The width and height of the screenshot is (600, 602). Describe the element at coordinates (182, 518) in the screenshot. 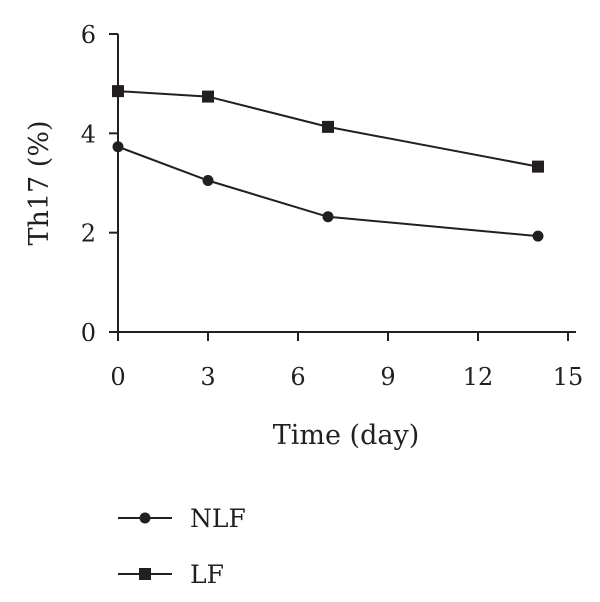

I see `legend-item-nlf: NLF` at that location.